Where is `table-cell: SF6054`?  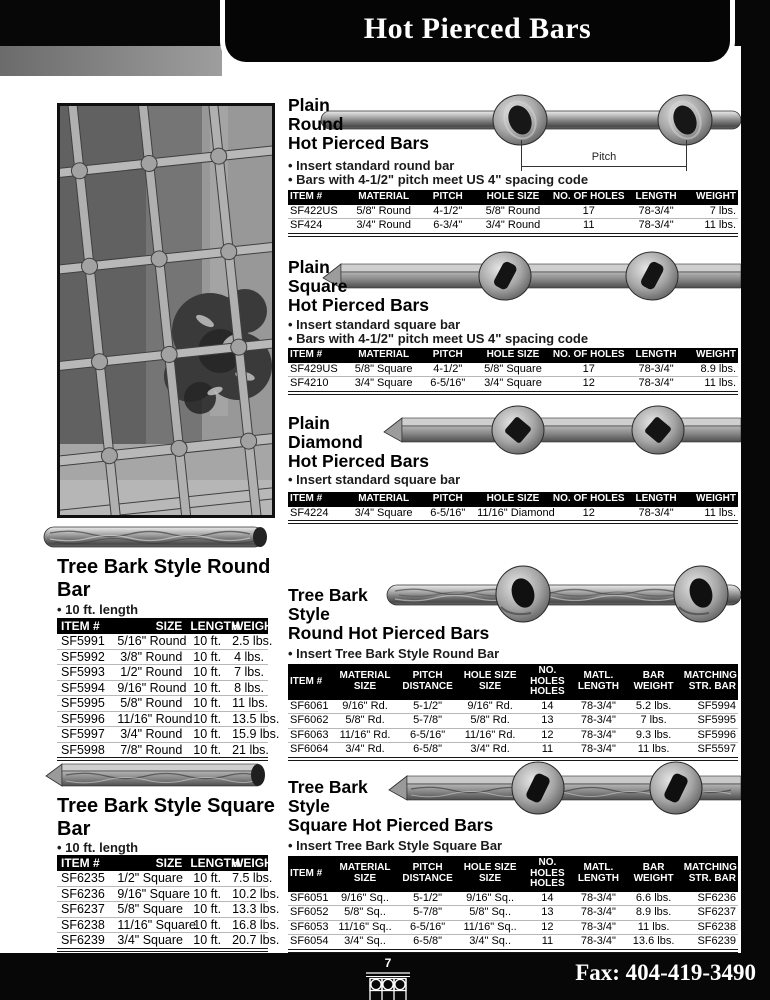
table-cell: SF6054 is located at coordinates (310, 942).